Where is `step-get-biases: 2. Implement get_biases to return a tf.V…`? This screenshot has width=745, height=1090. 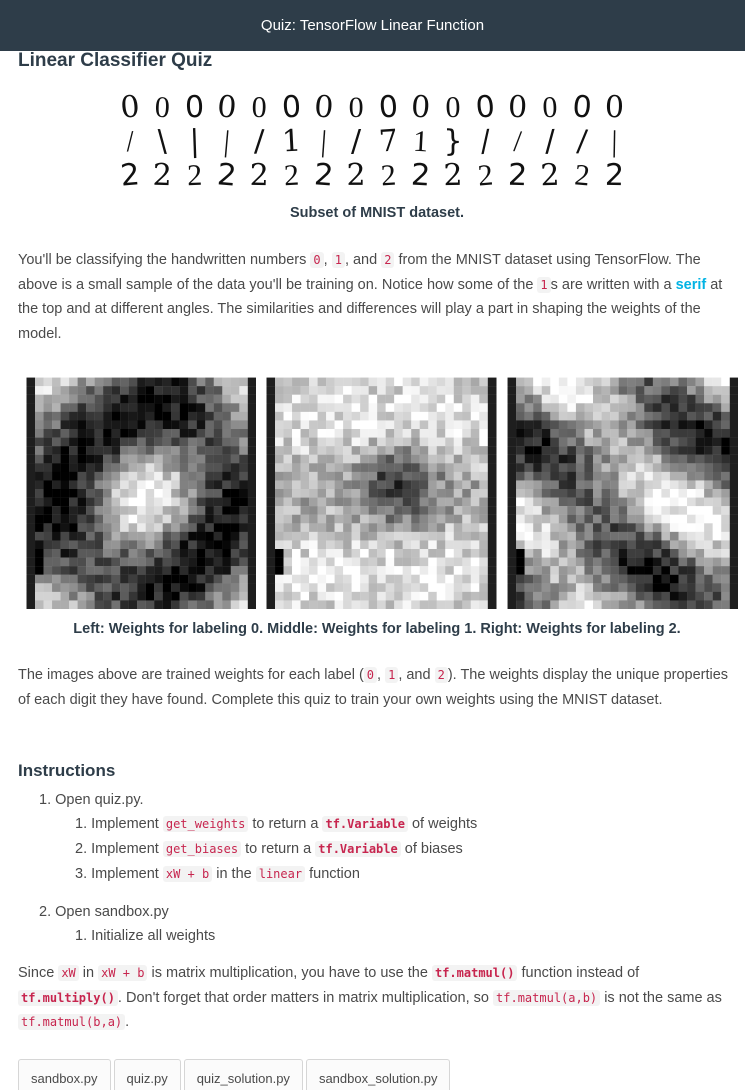
step-get-biases: 2. Implement get_biases to return a tf.V… is located at coordinates (269, 849).